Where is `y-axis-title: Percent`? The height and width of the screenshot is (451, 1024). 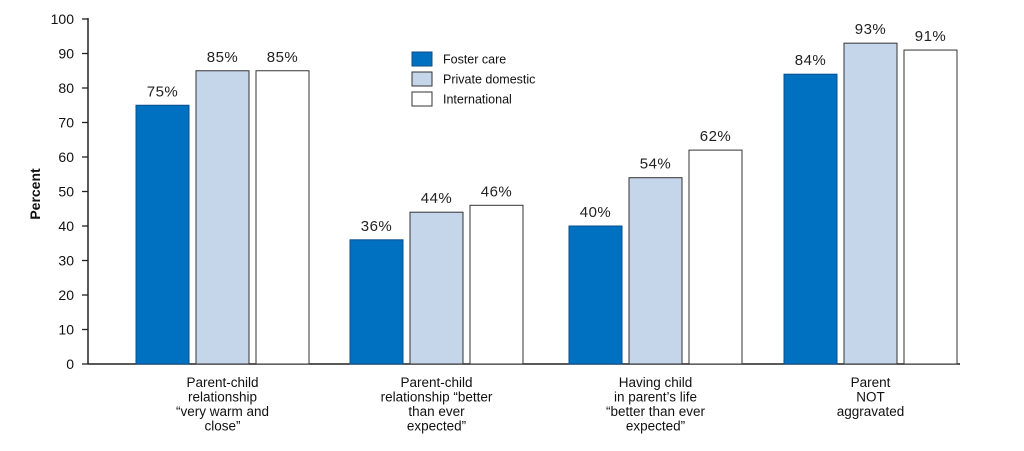
y-axis-title: Percent is located at coordinates (35, 194).